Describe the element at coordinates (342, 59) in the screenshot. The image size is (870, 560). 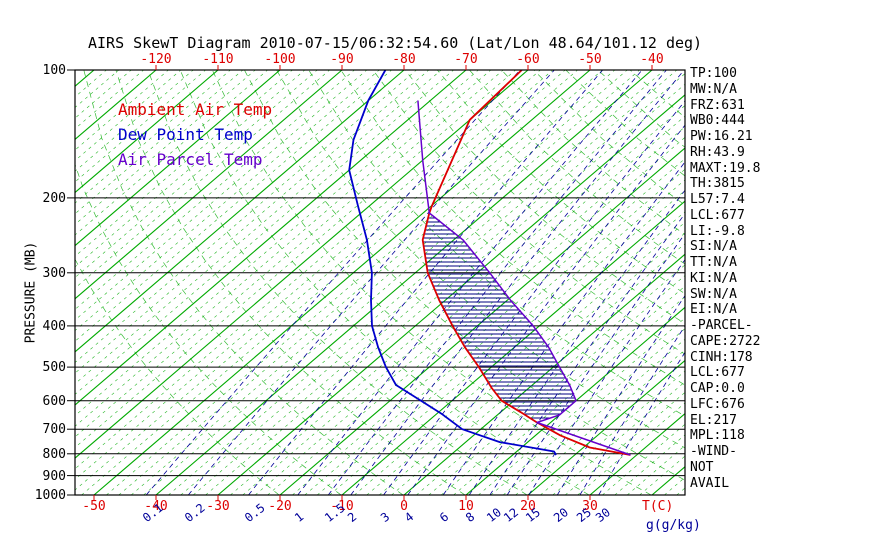
I see `top-axis-tick-label: -90` at that location.